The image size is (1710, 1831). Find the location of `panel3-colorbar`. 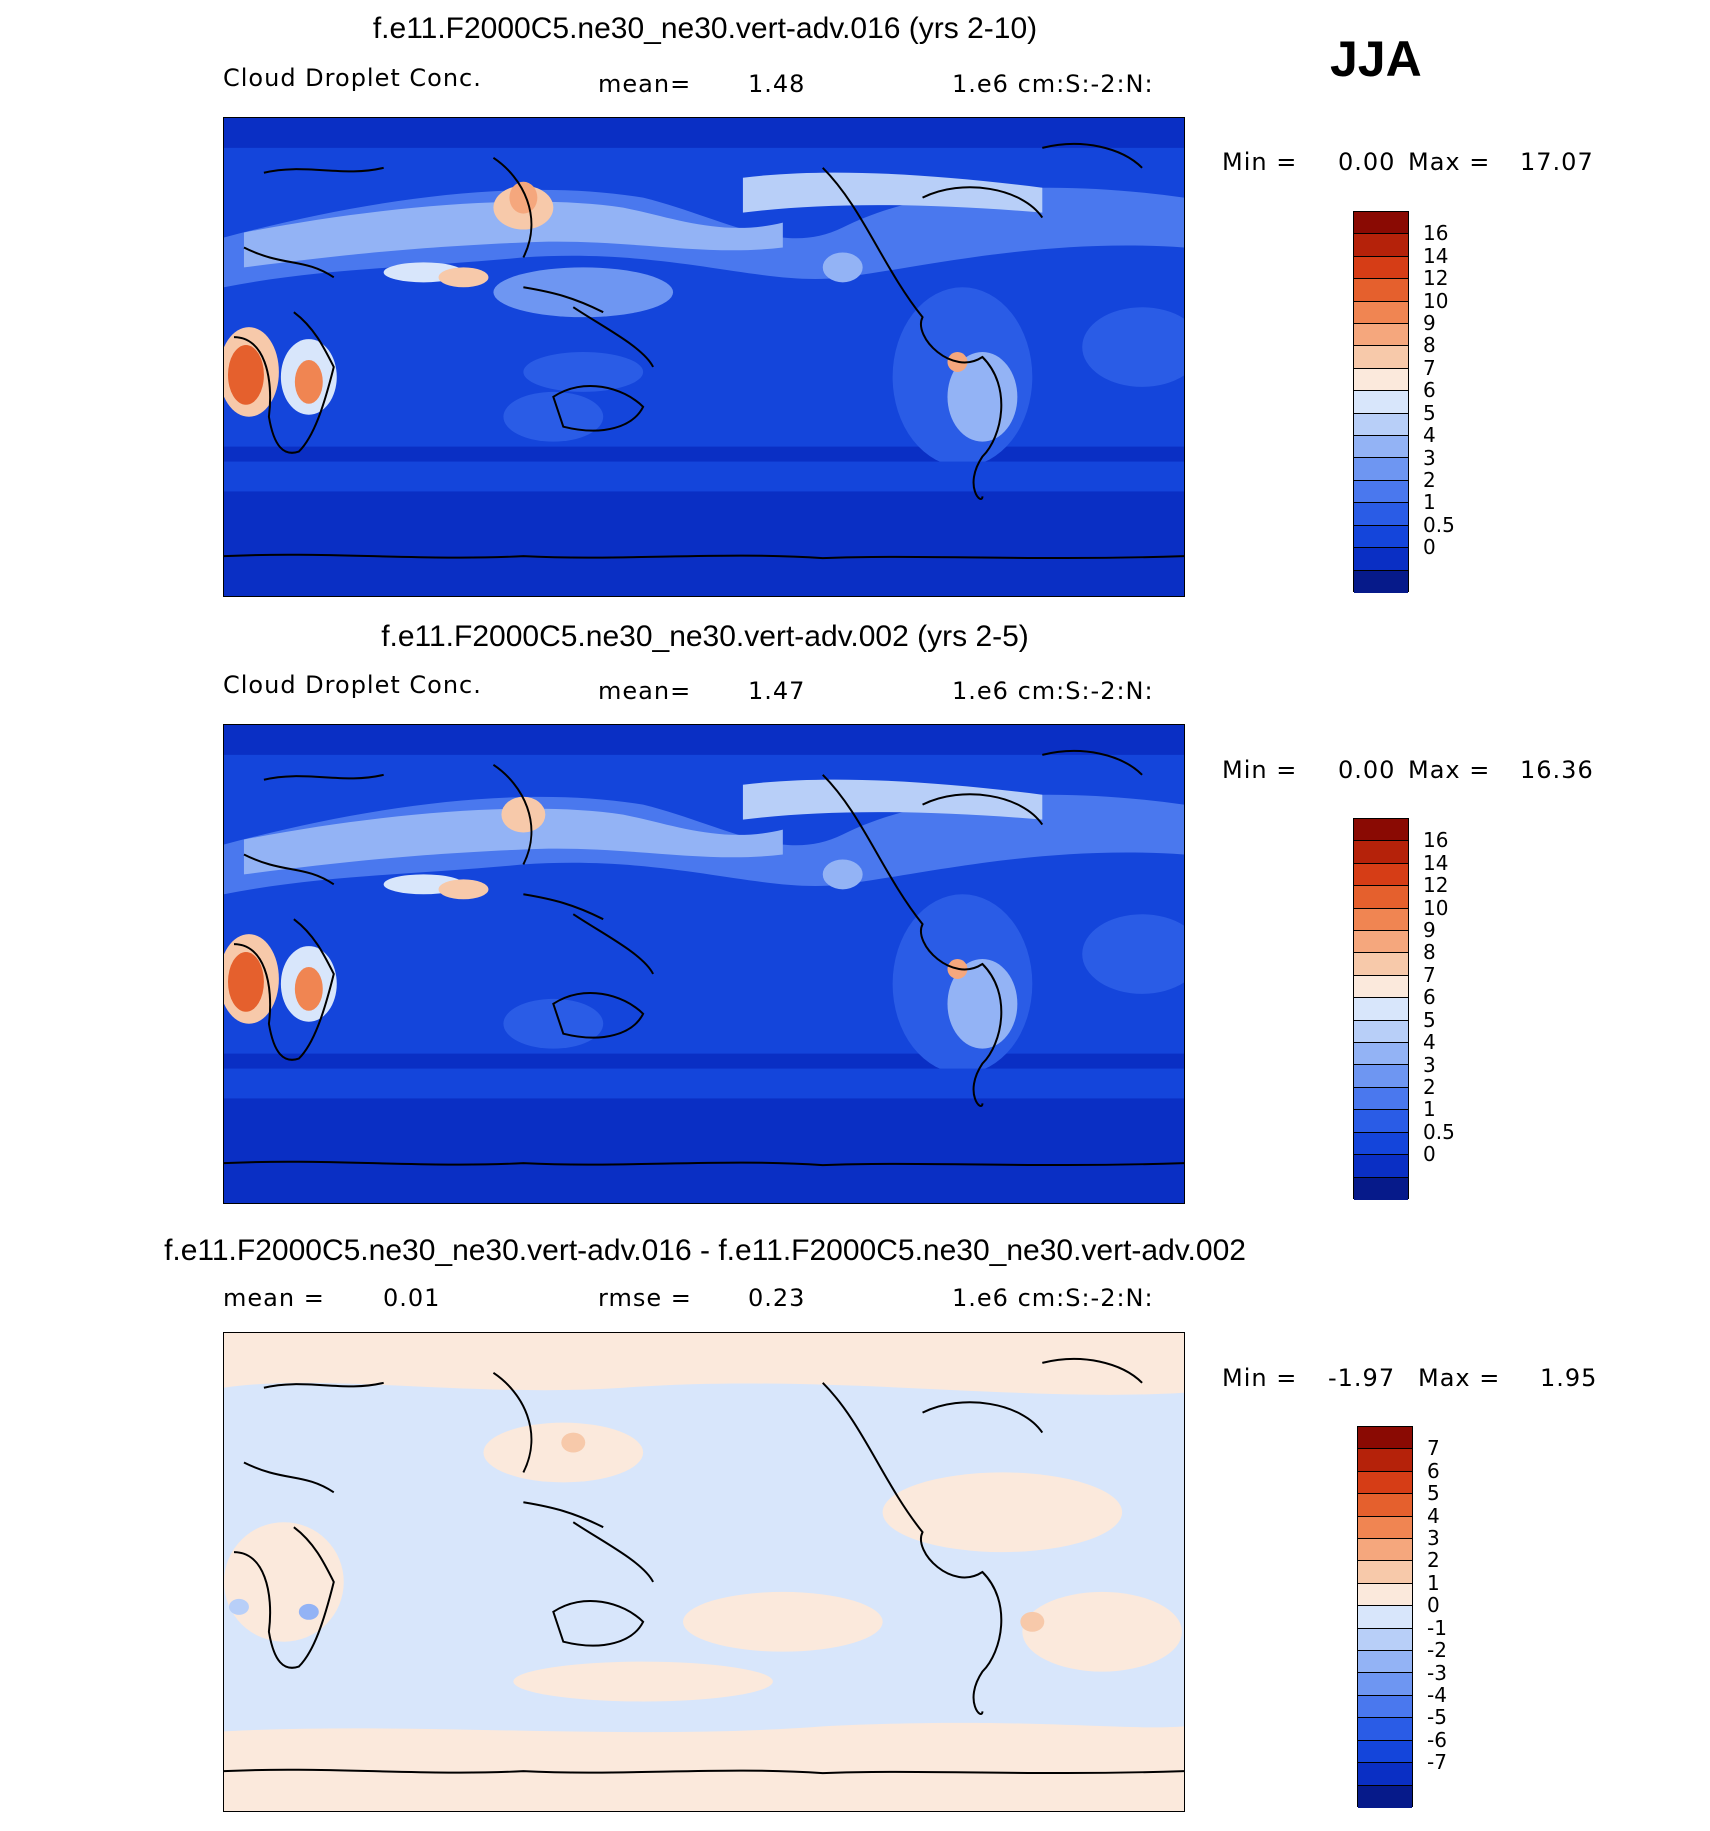

panel3-colorbar is located at coordinates (1385, 1617).